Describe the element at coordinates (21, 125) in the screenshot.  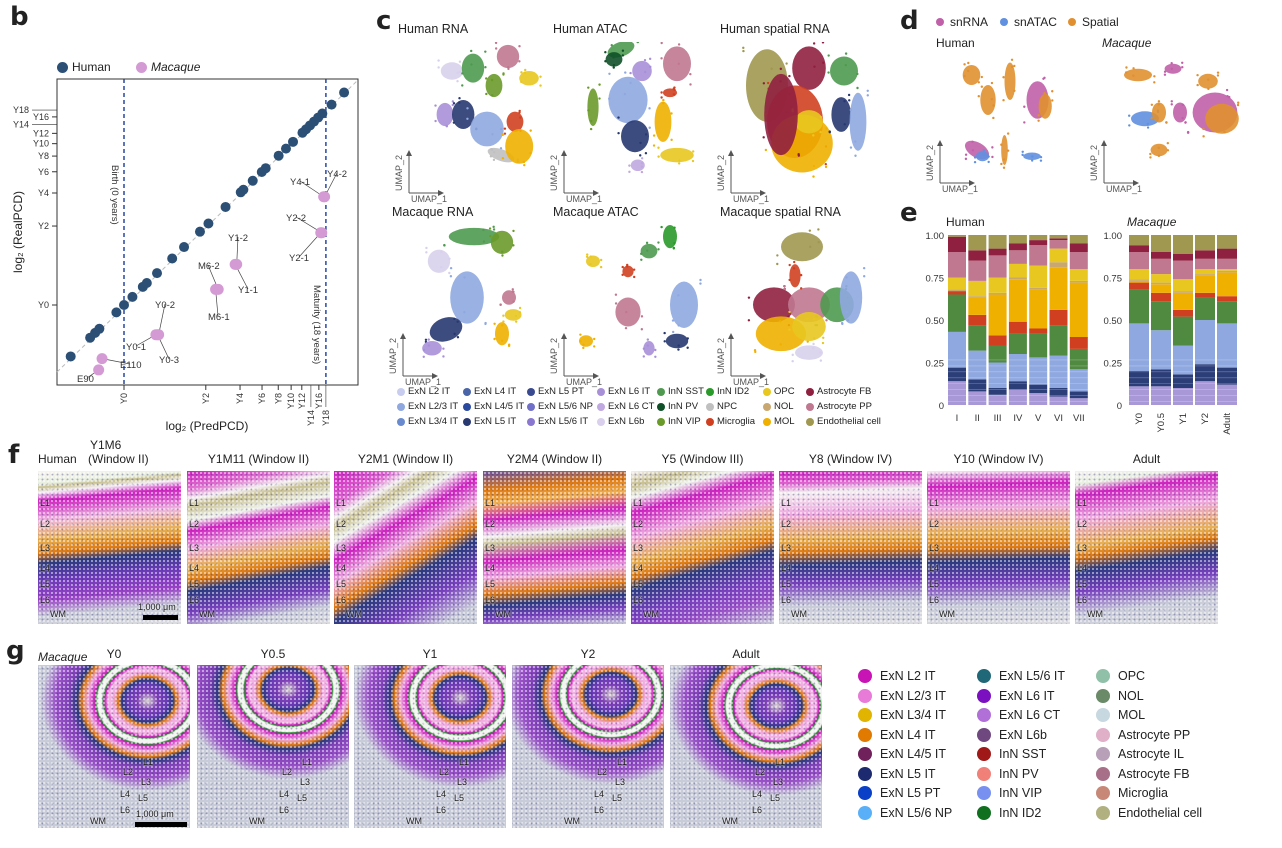
I see `y-tick-label: Y14` at that location.